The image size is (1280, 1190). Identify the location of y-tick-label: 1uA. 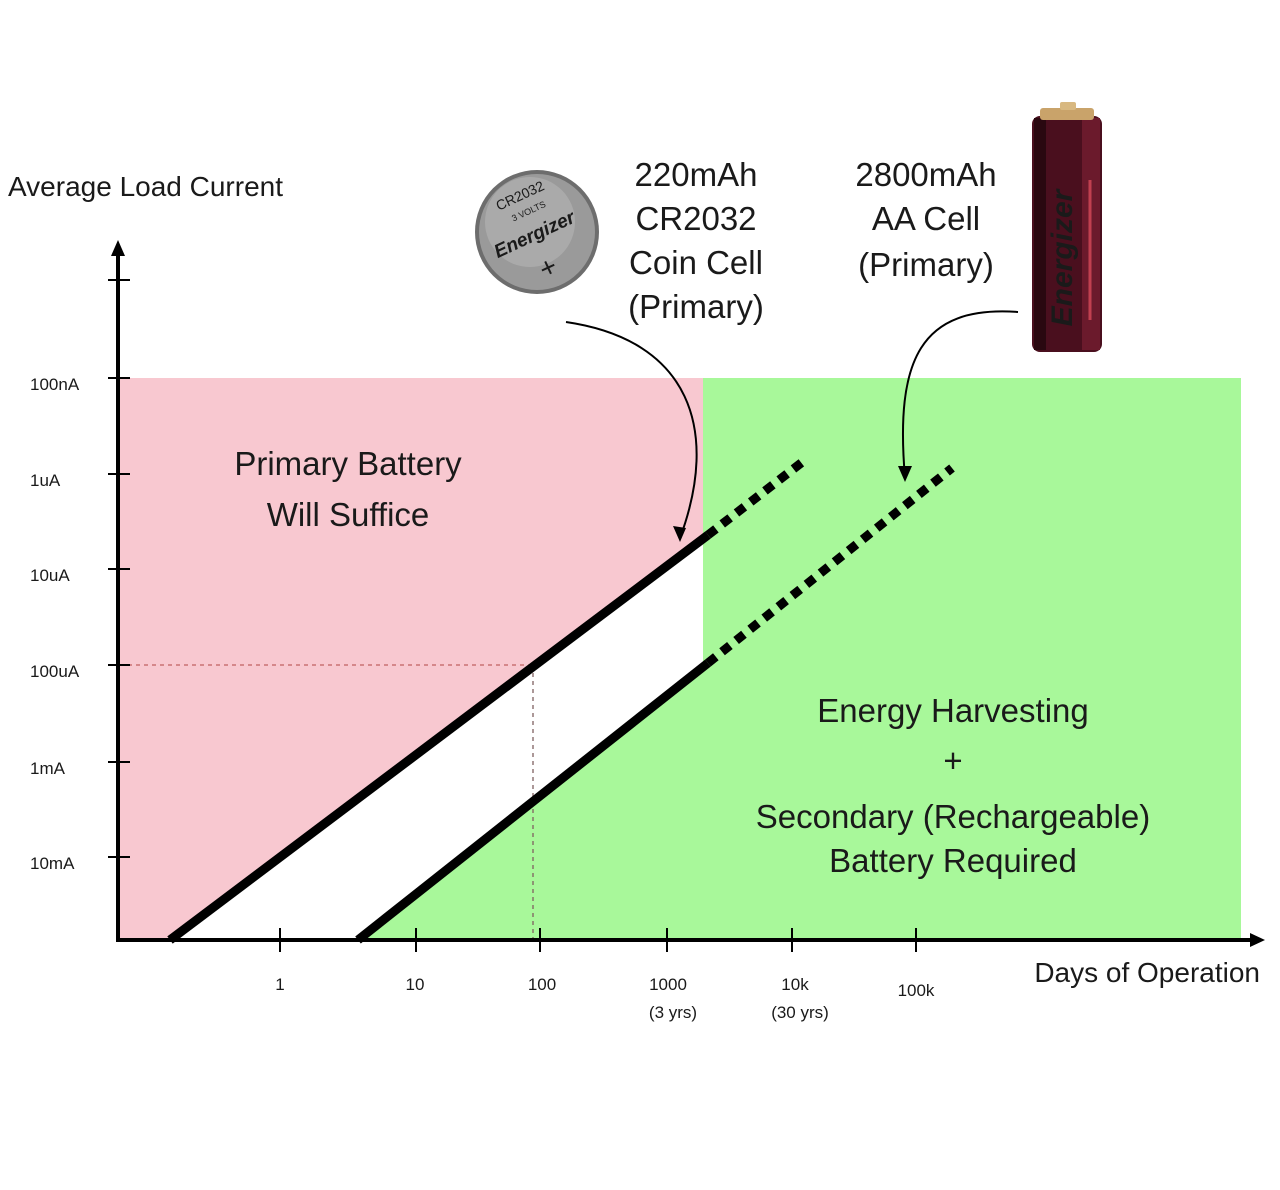
(45, 480).